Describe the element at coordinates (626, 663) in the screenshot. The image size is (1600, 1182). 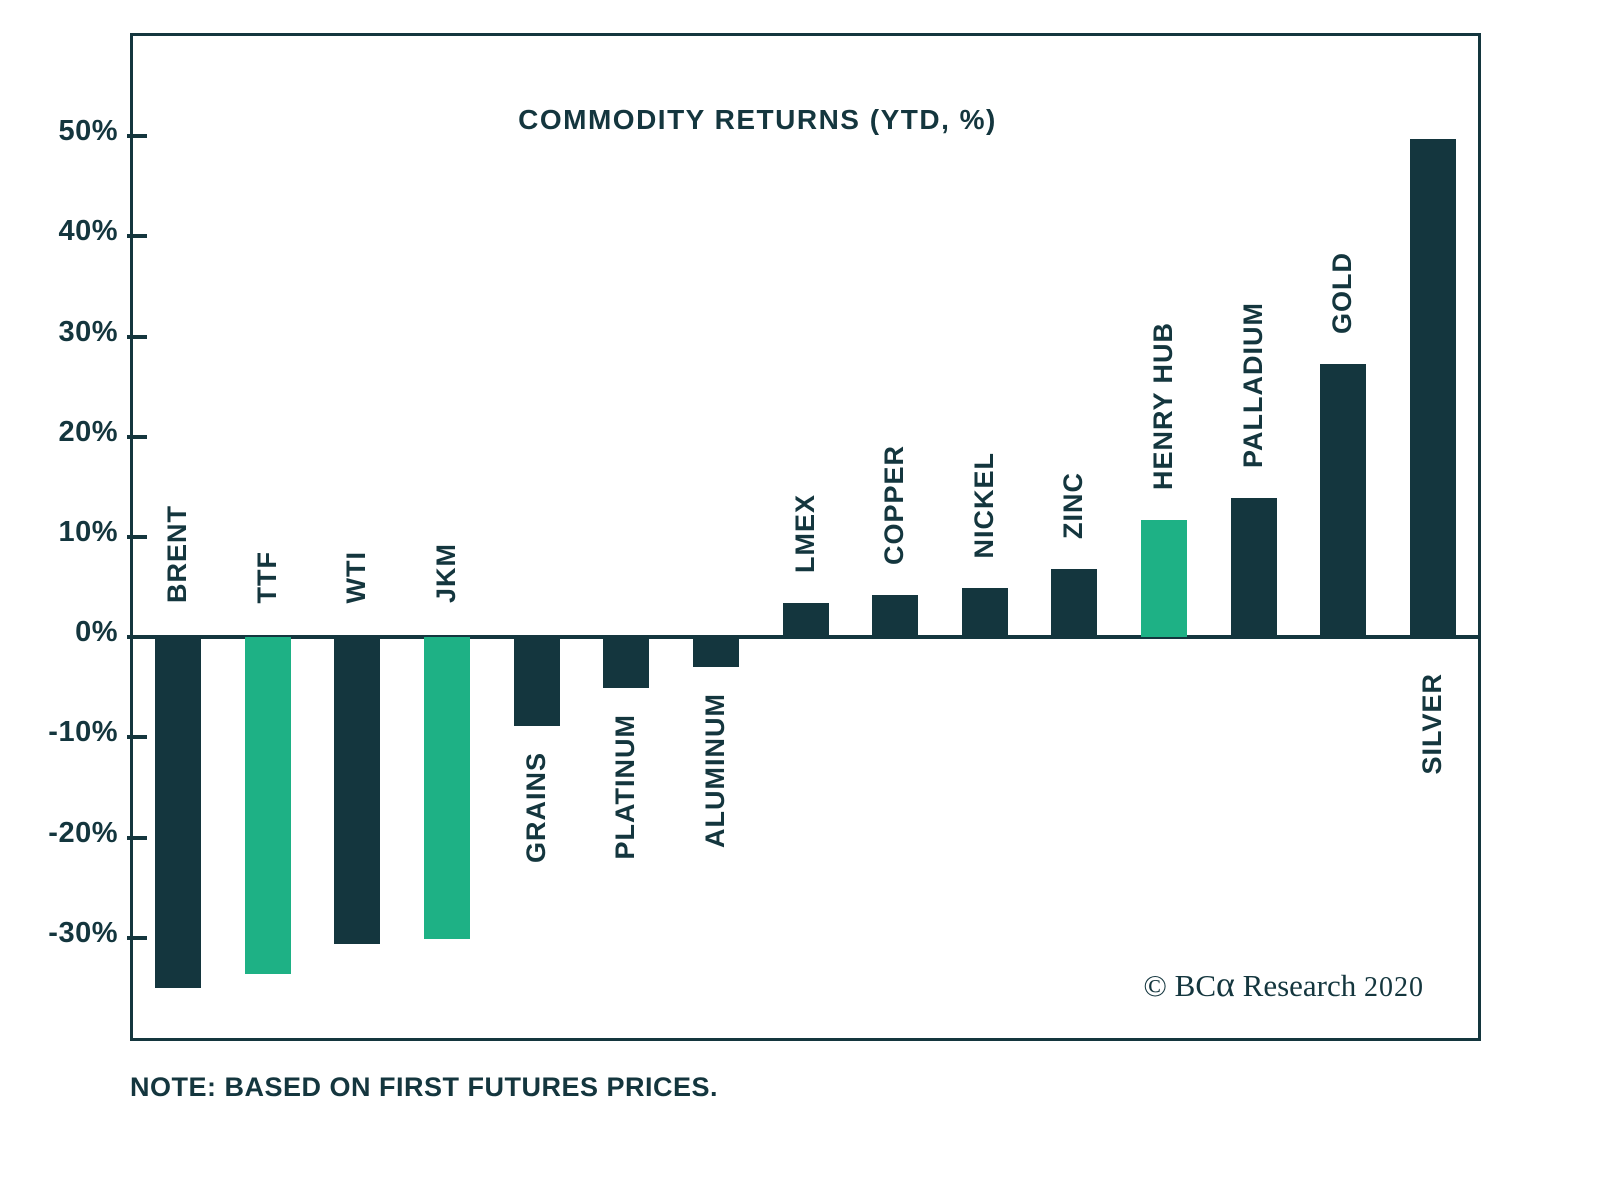
I see `bar-platinum` at that location.